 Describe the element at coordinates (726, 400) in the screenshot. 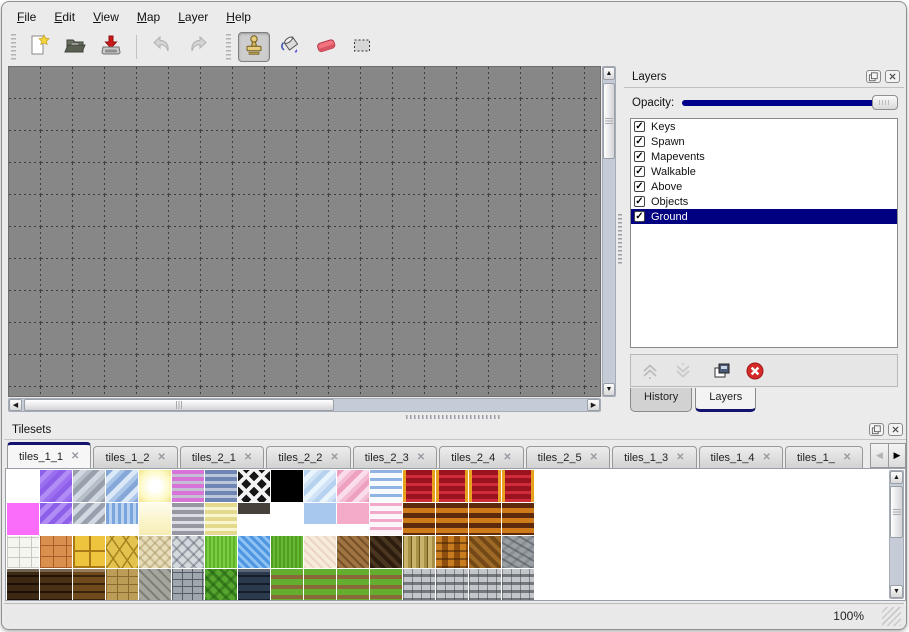

I see `dock-tab-layers: Layers` at that location.